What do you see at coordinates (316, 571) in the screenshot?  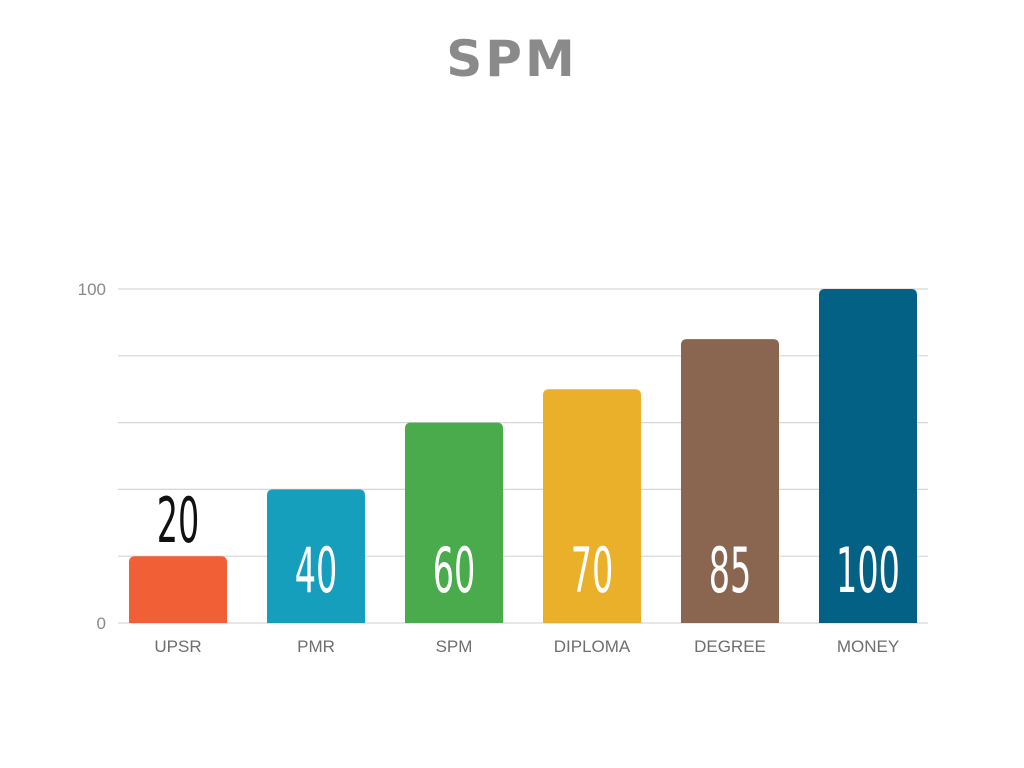 I see `value-label: 40` at bounding box center [316, 571].